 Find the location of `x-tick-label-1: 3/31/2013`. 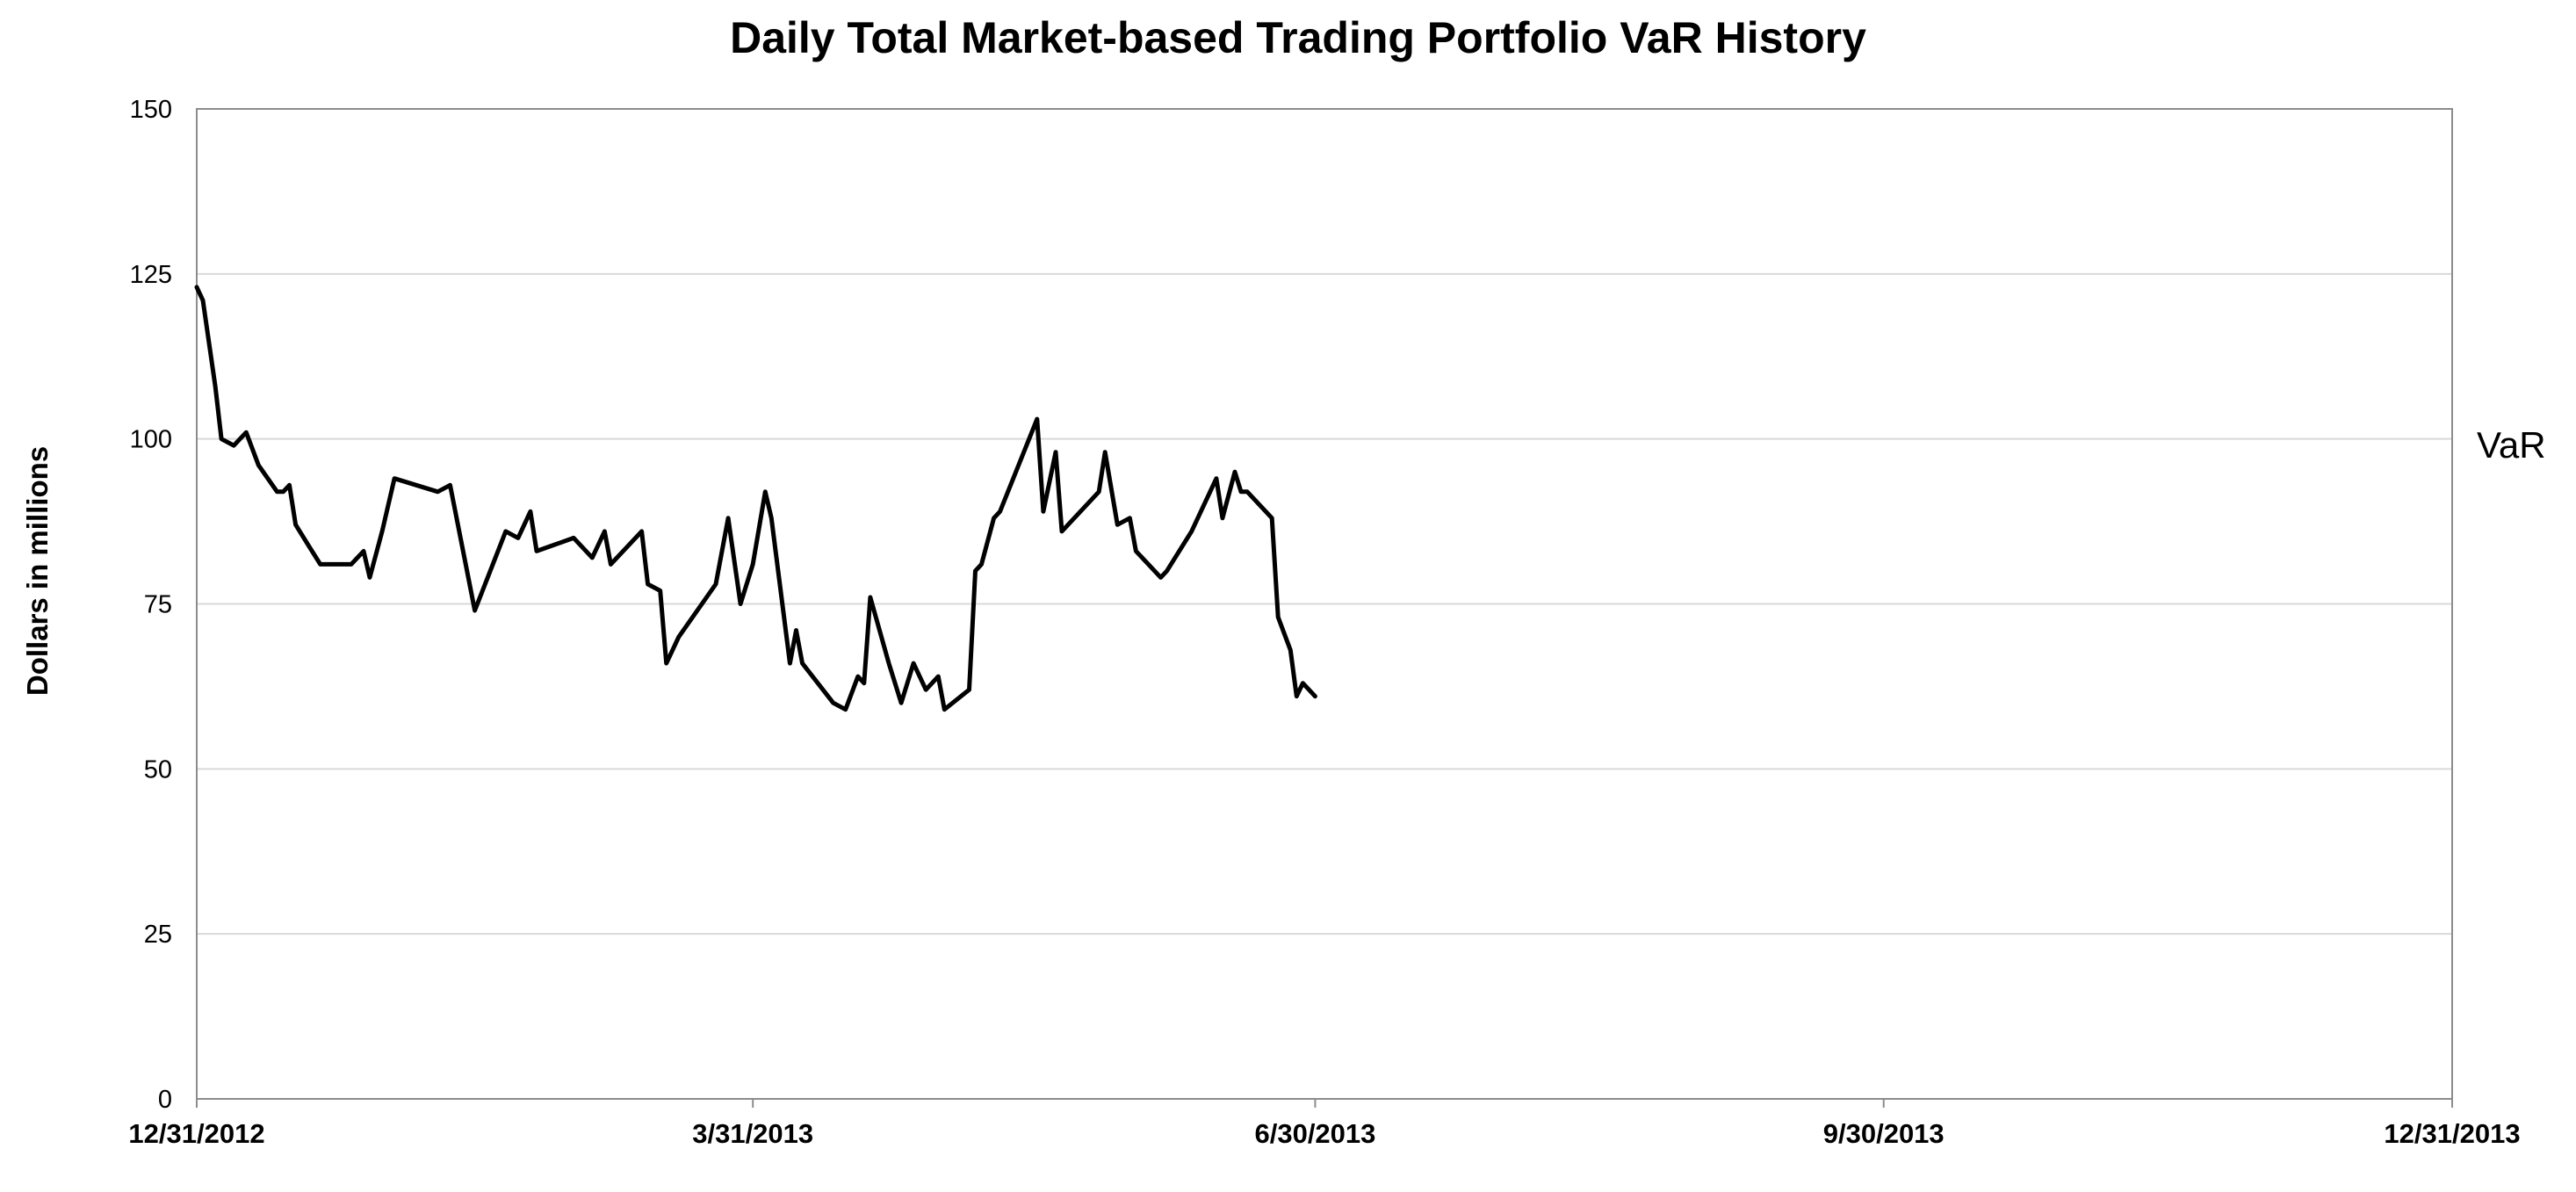

x-tick-label-1: 3/31/2013 is located at coordinates (752, 1133).